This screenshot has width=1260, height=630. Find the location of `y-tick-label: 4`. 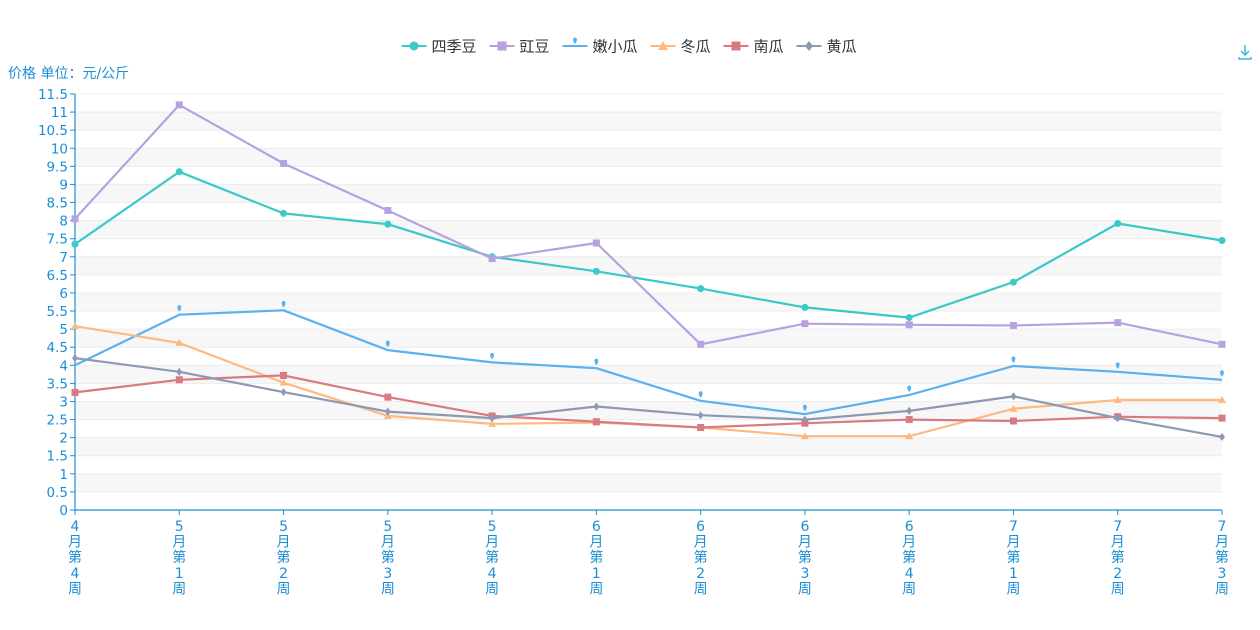

y-tick-label: 4 is located at coordinates (63, 366).